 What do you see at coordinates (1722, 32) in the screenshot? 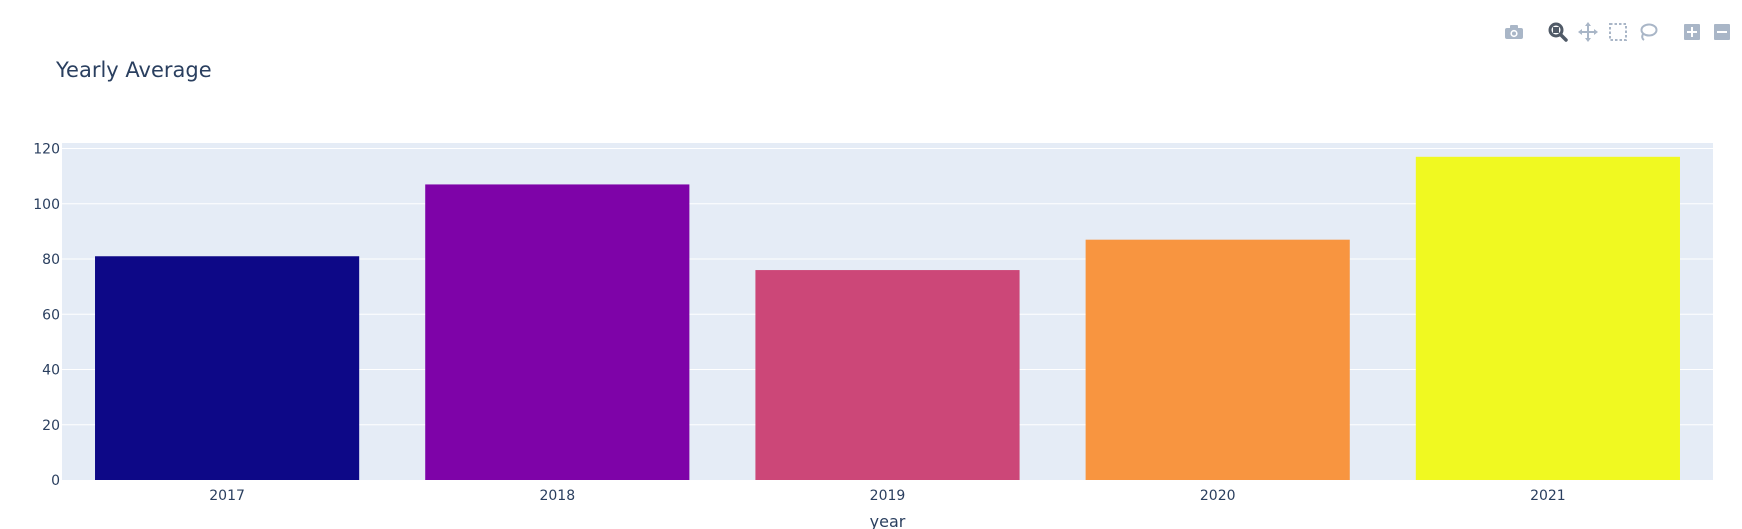
I see `zoom-out-icon` at bounding box center [1722, 32].